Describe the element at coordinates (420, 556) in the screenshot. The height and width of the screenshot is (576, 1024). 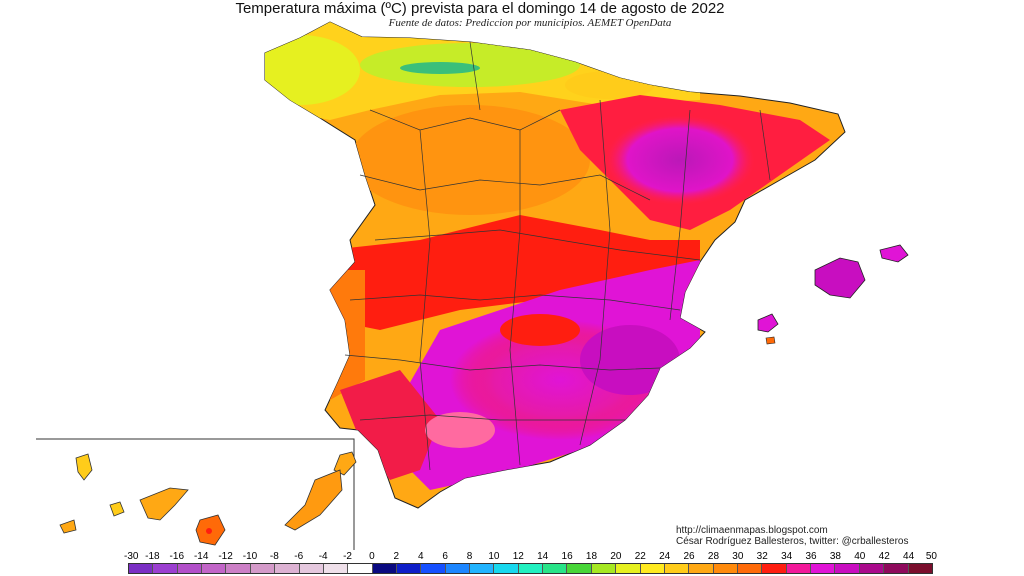
I see `scale-label: 4` at that location.